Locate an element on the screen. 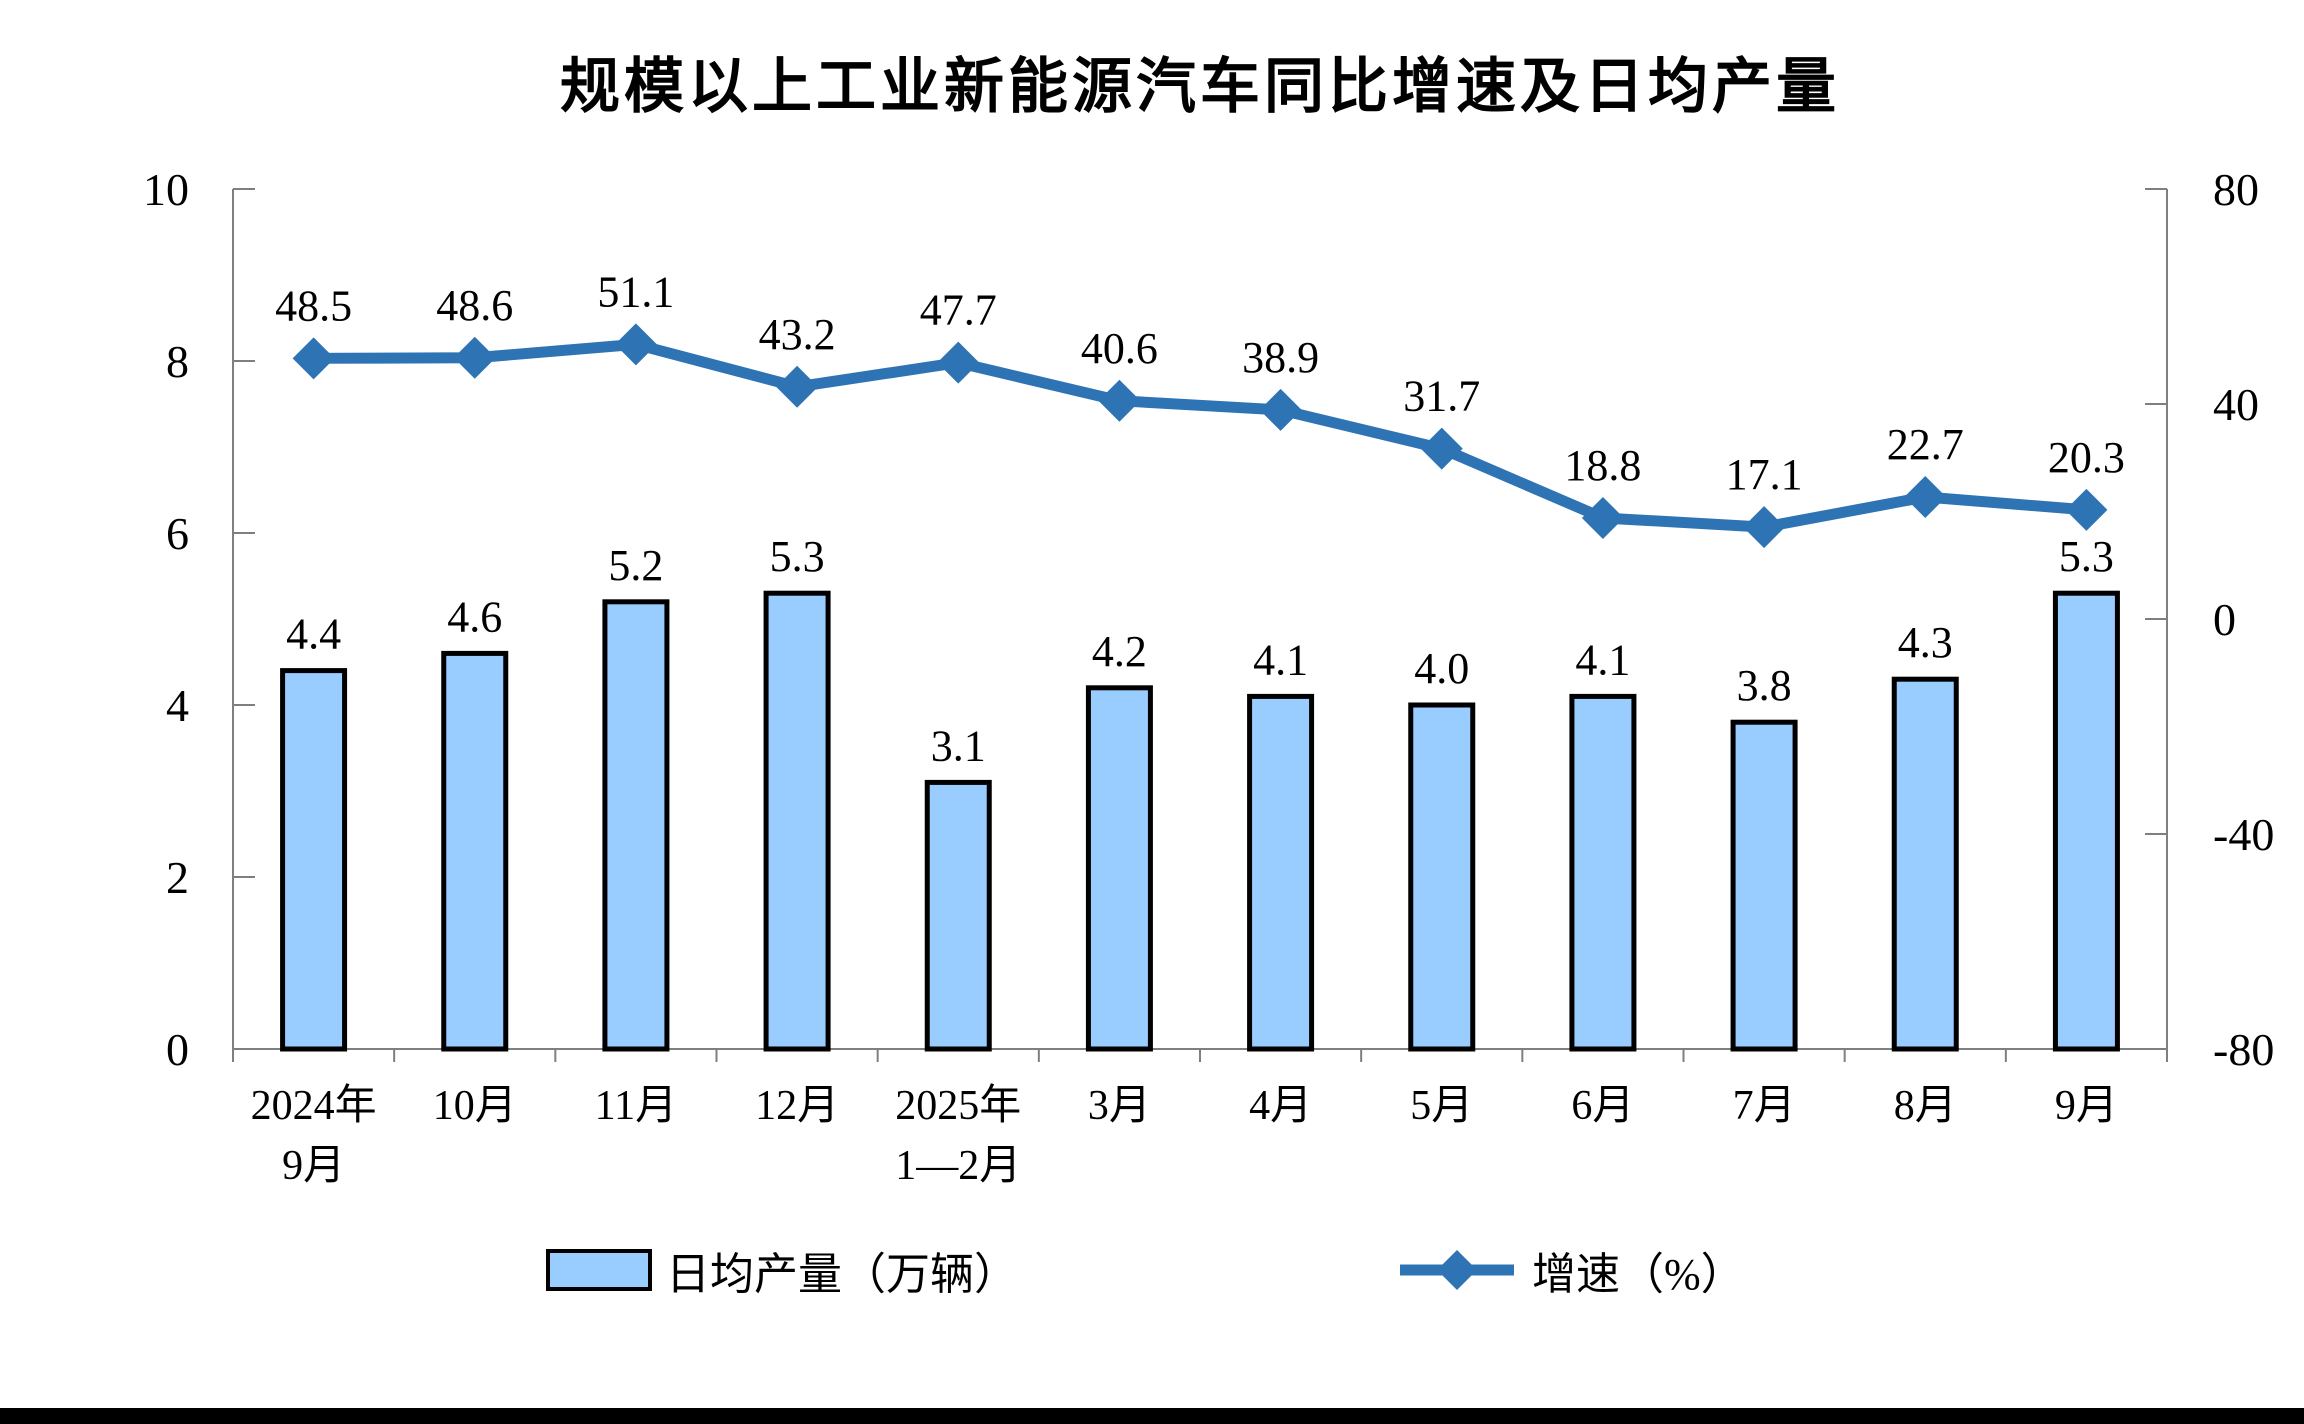 This screenshot has height=1424, width=2304. x-axis-label: 6月 is located at coordinates (1603, 1106).